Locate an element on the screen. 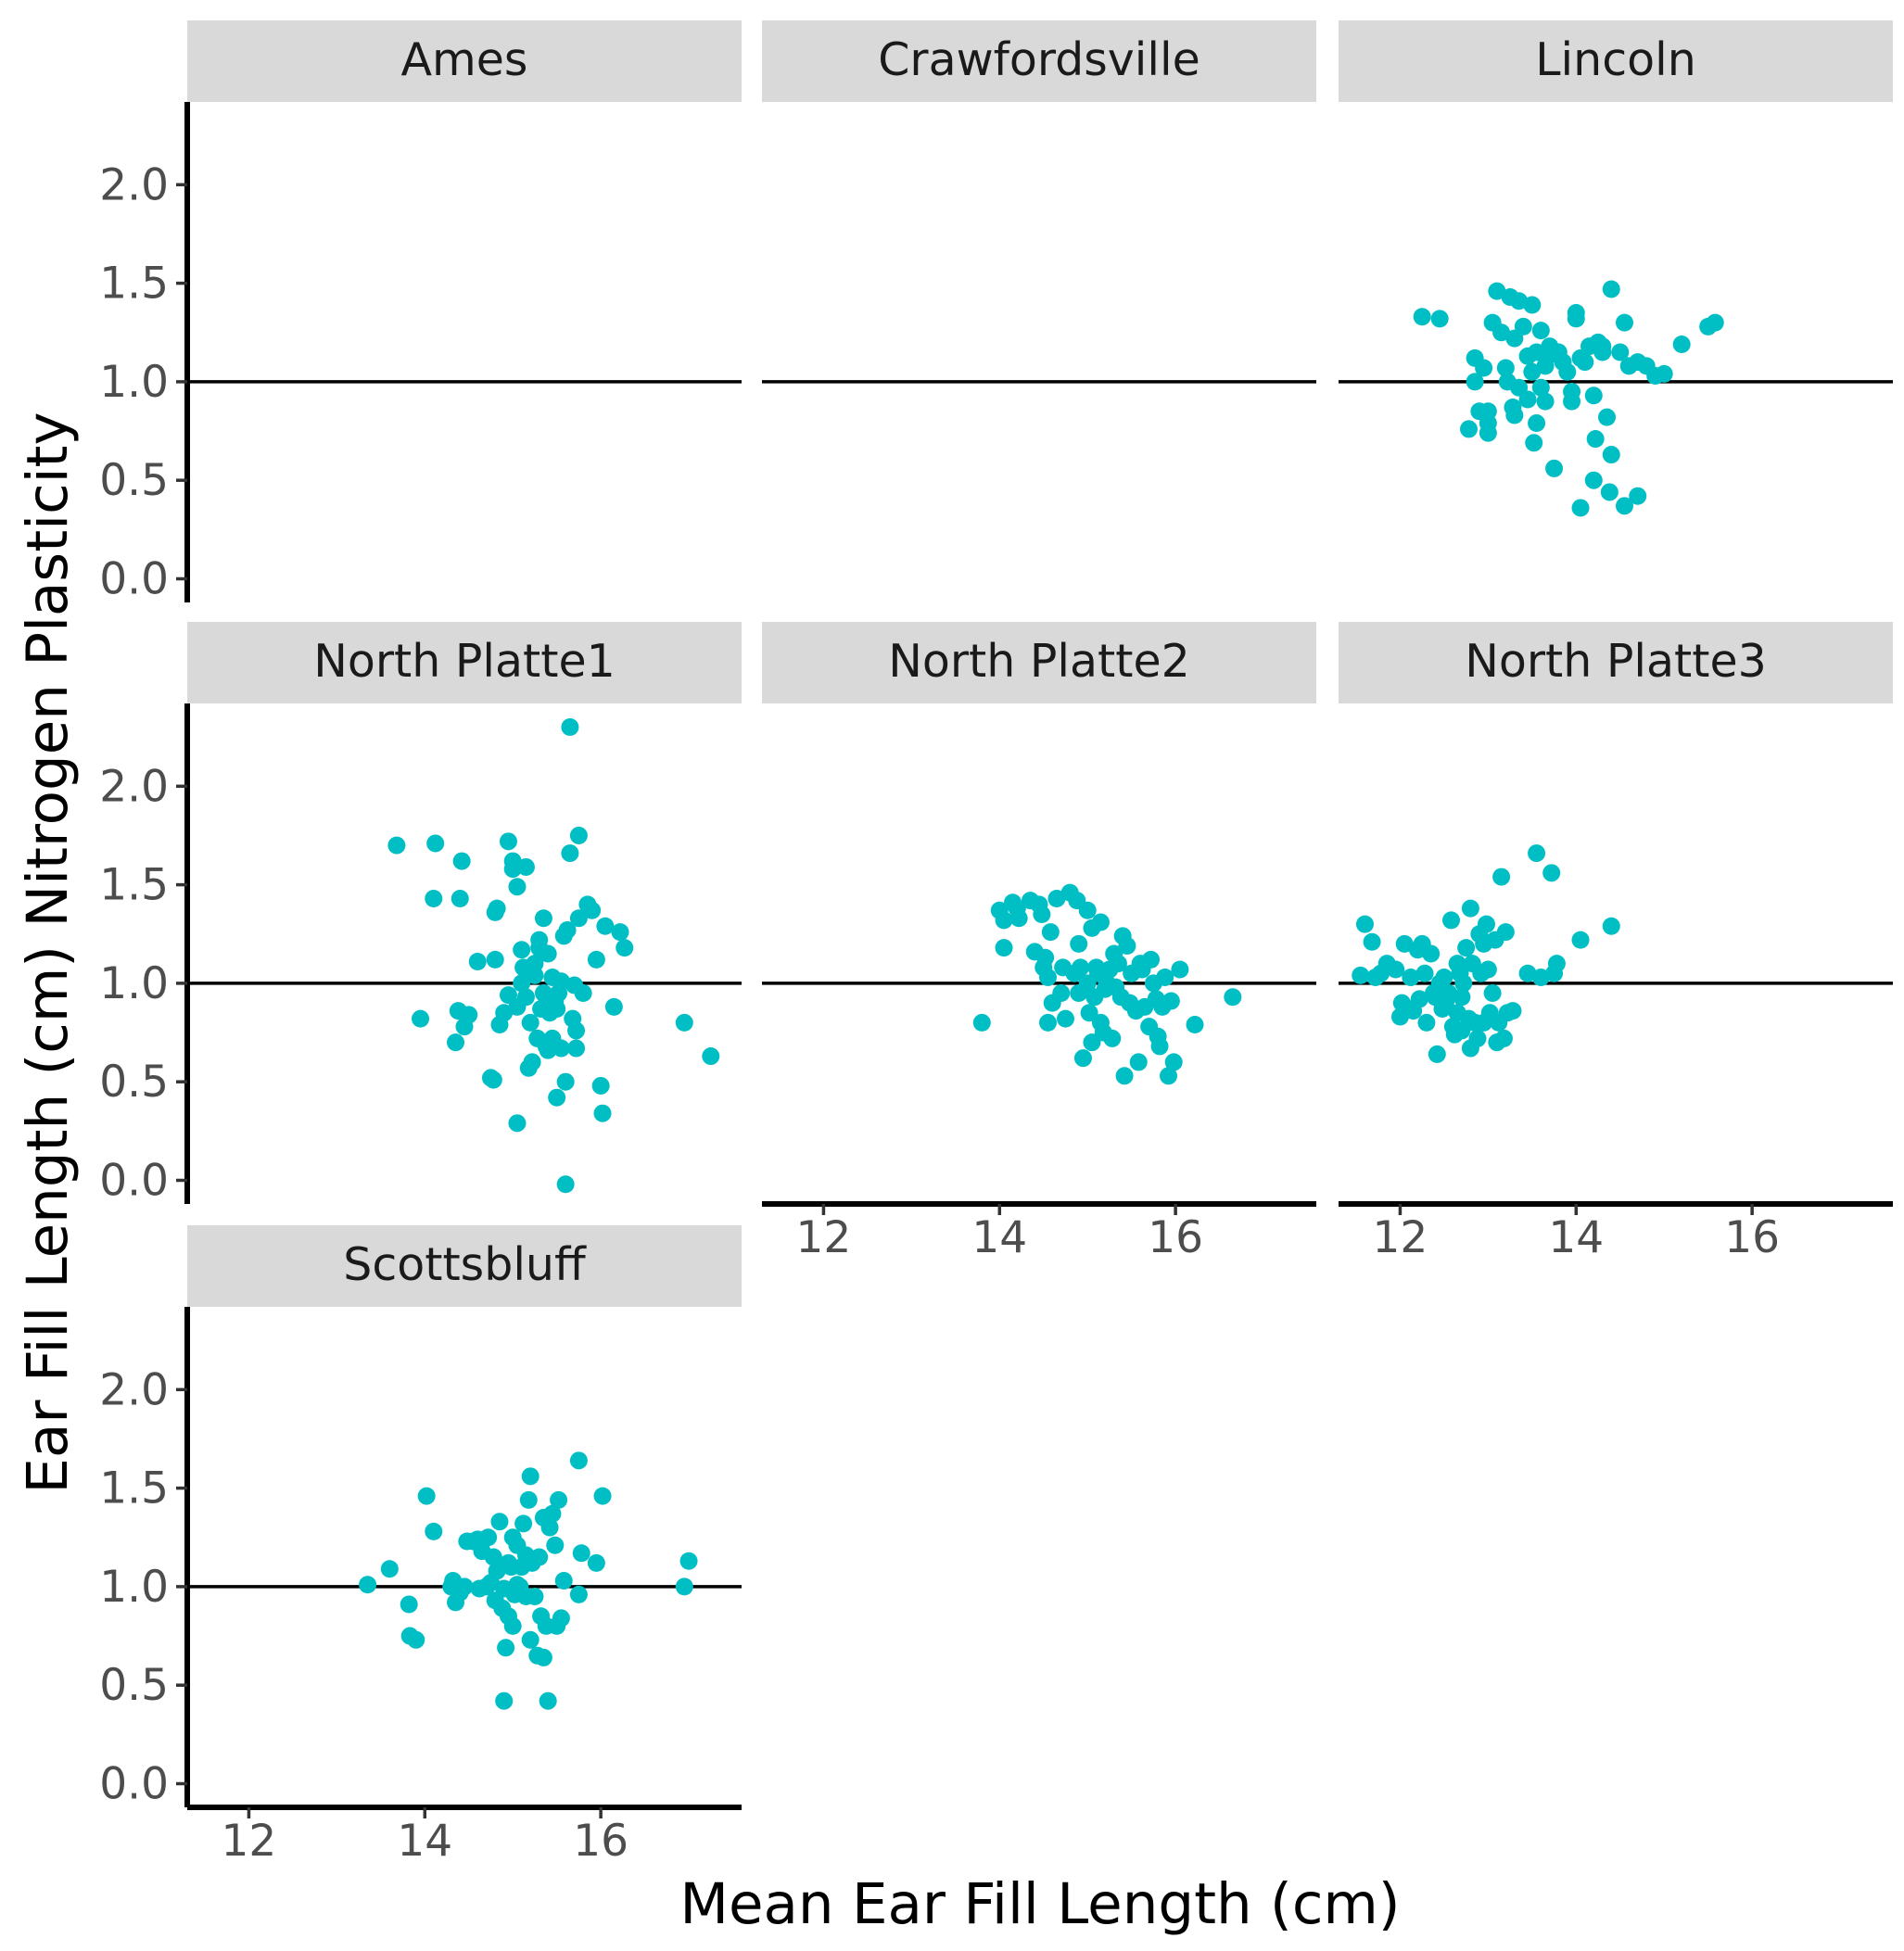 The width and height of the screenshot is (1904, 1951). strip-label: Lincoln is located at coordinates (1615, 59).